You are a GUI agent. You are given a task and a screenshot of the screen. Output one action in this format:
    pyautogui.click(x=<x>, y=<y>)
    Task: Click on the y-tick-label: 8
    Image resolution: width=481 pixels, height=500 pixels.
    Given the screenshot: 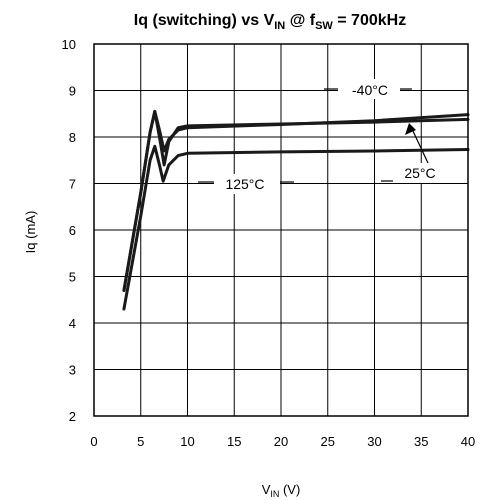 What is the action you would take?
    pyautogui.click(x=72, y=137)
    